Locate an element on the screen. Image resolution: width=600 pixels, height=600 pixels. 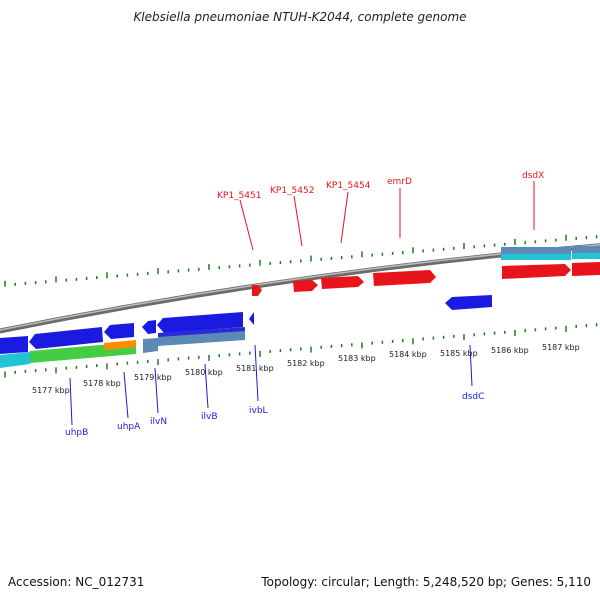
leader-uhpA is located at coordinates (126, 395).